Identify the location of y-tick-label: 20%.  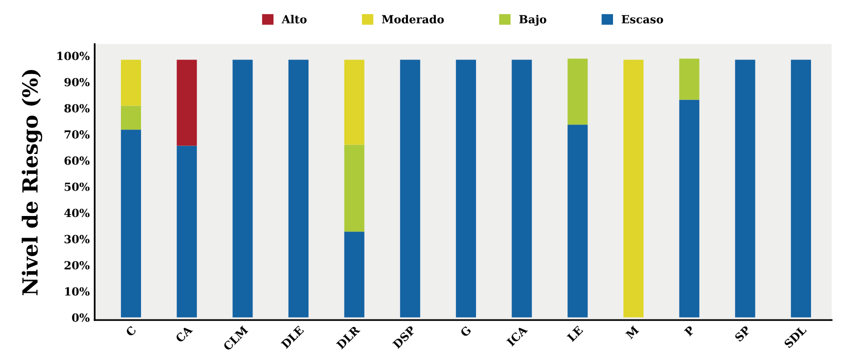
(77, 265).